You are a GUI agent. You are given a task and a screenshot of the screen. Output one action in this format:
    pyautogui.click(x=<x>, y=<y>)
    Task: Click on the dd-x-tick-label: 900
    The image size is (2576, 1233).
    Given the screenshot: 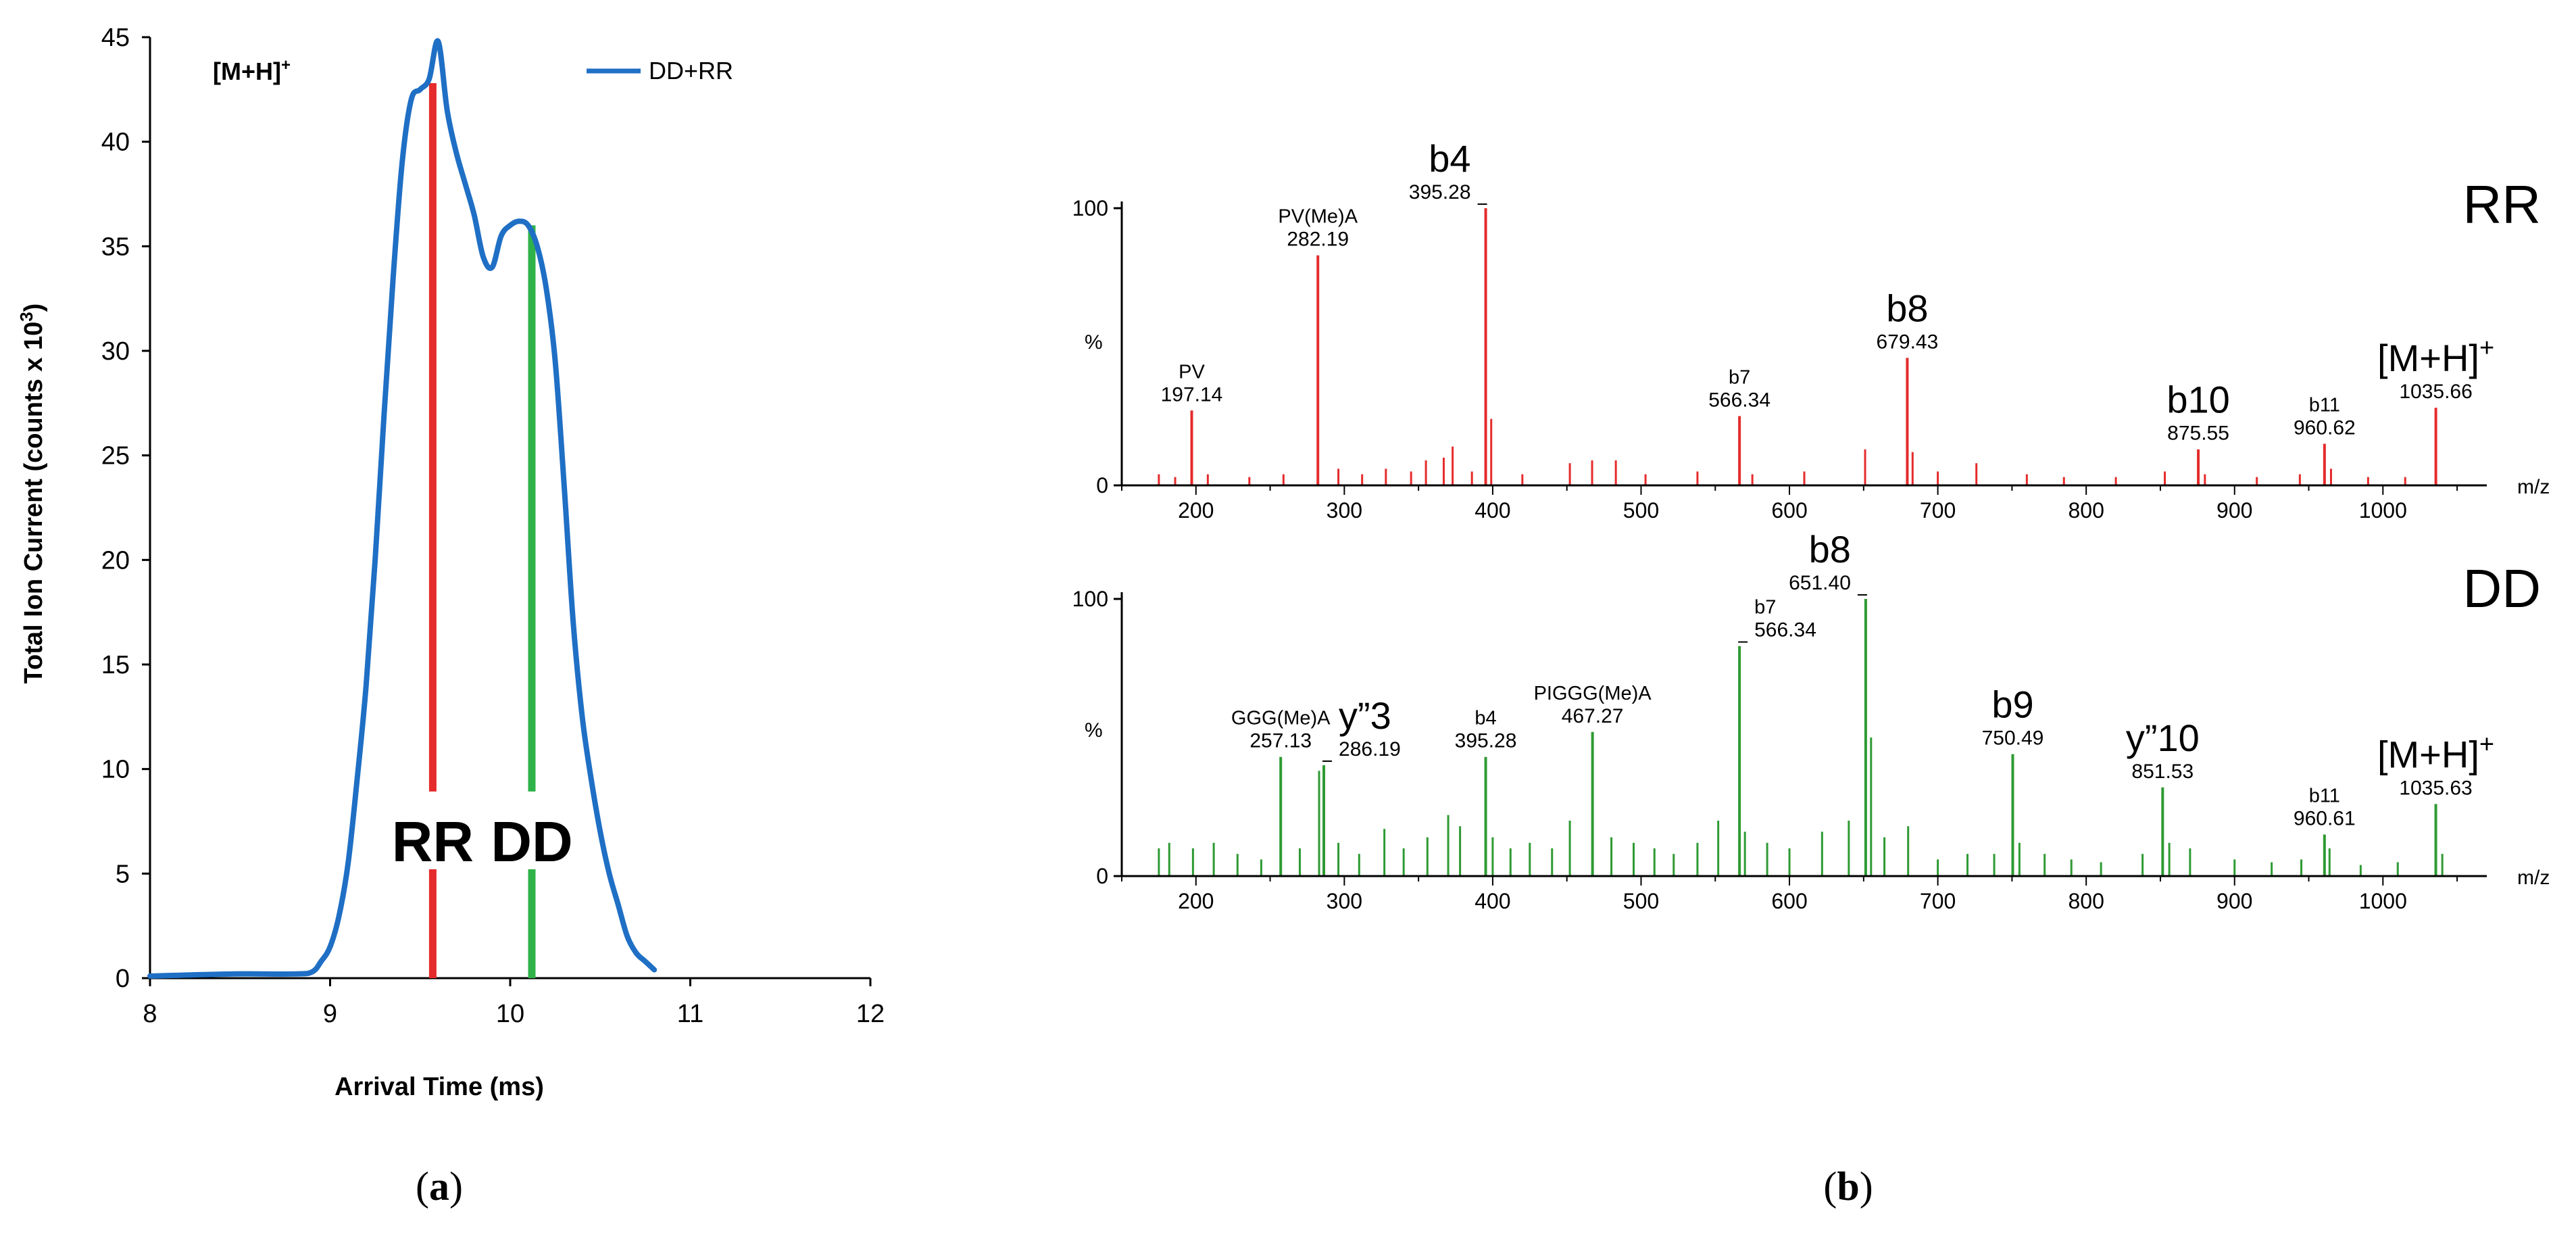 What is the action you would take?
    pyautogui.click(x=2234, y=901)
    